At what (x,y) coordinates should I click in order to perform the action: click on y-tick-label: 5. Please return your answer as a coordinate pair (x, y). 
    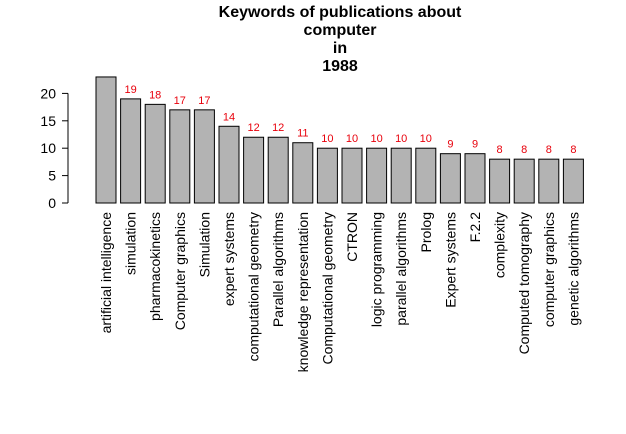
    Looking at the image, I should click on (52, 176).